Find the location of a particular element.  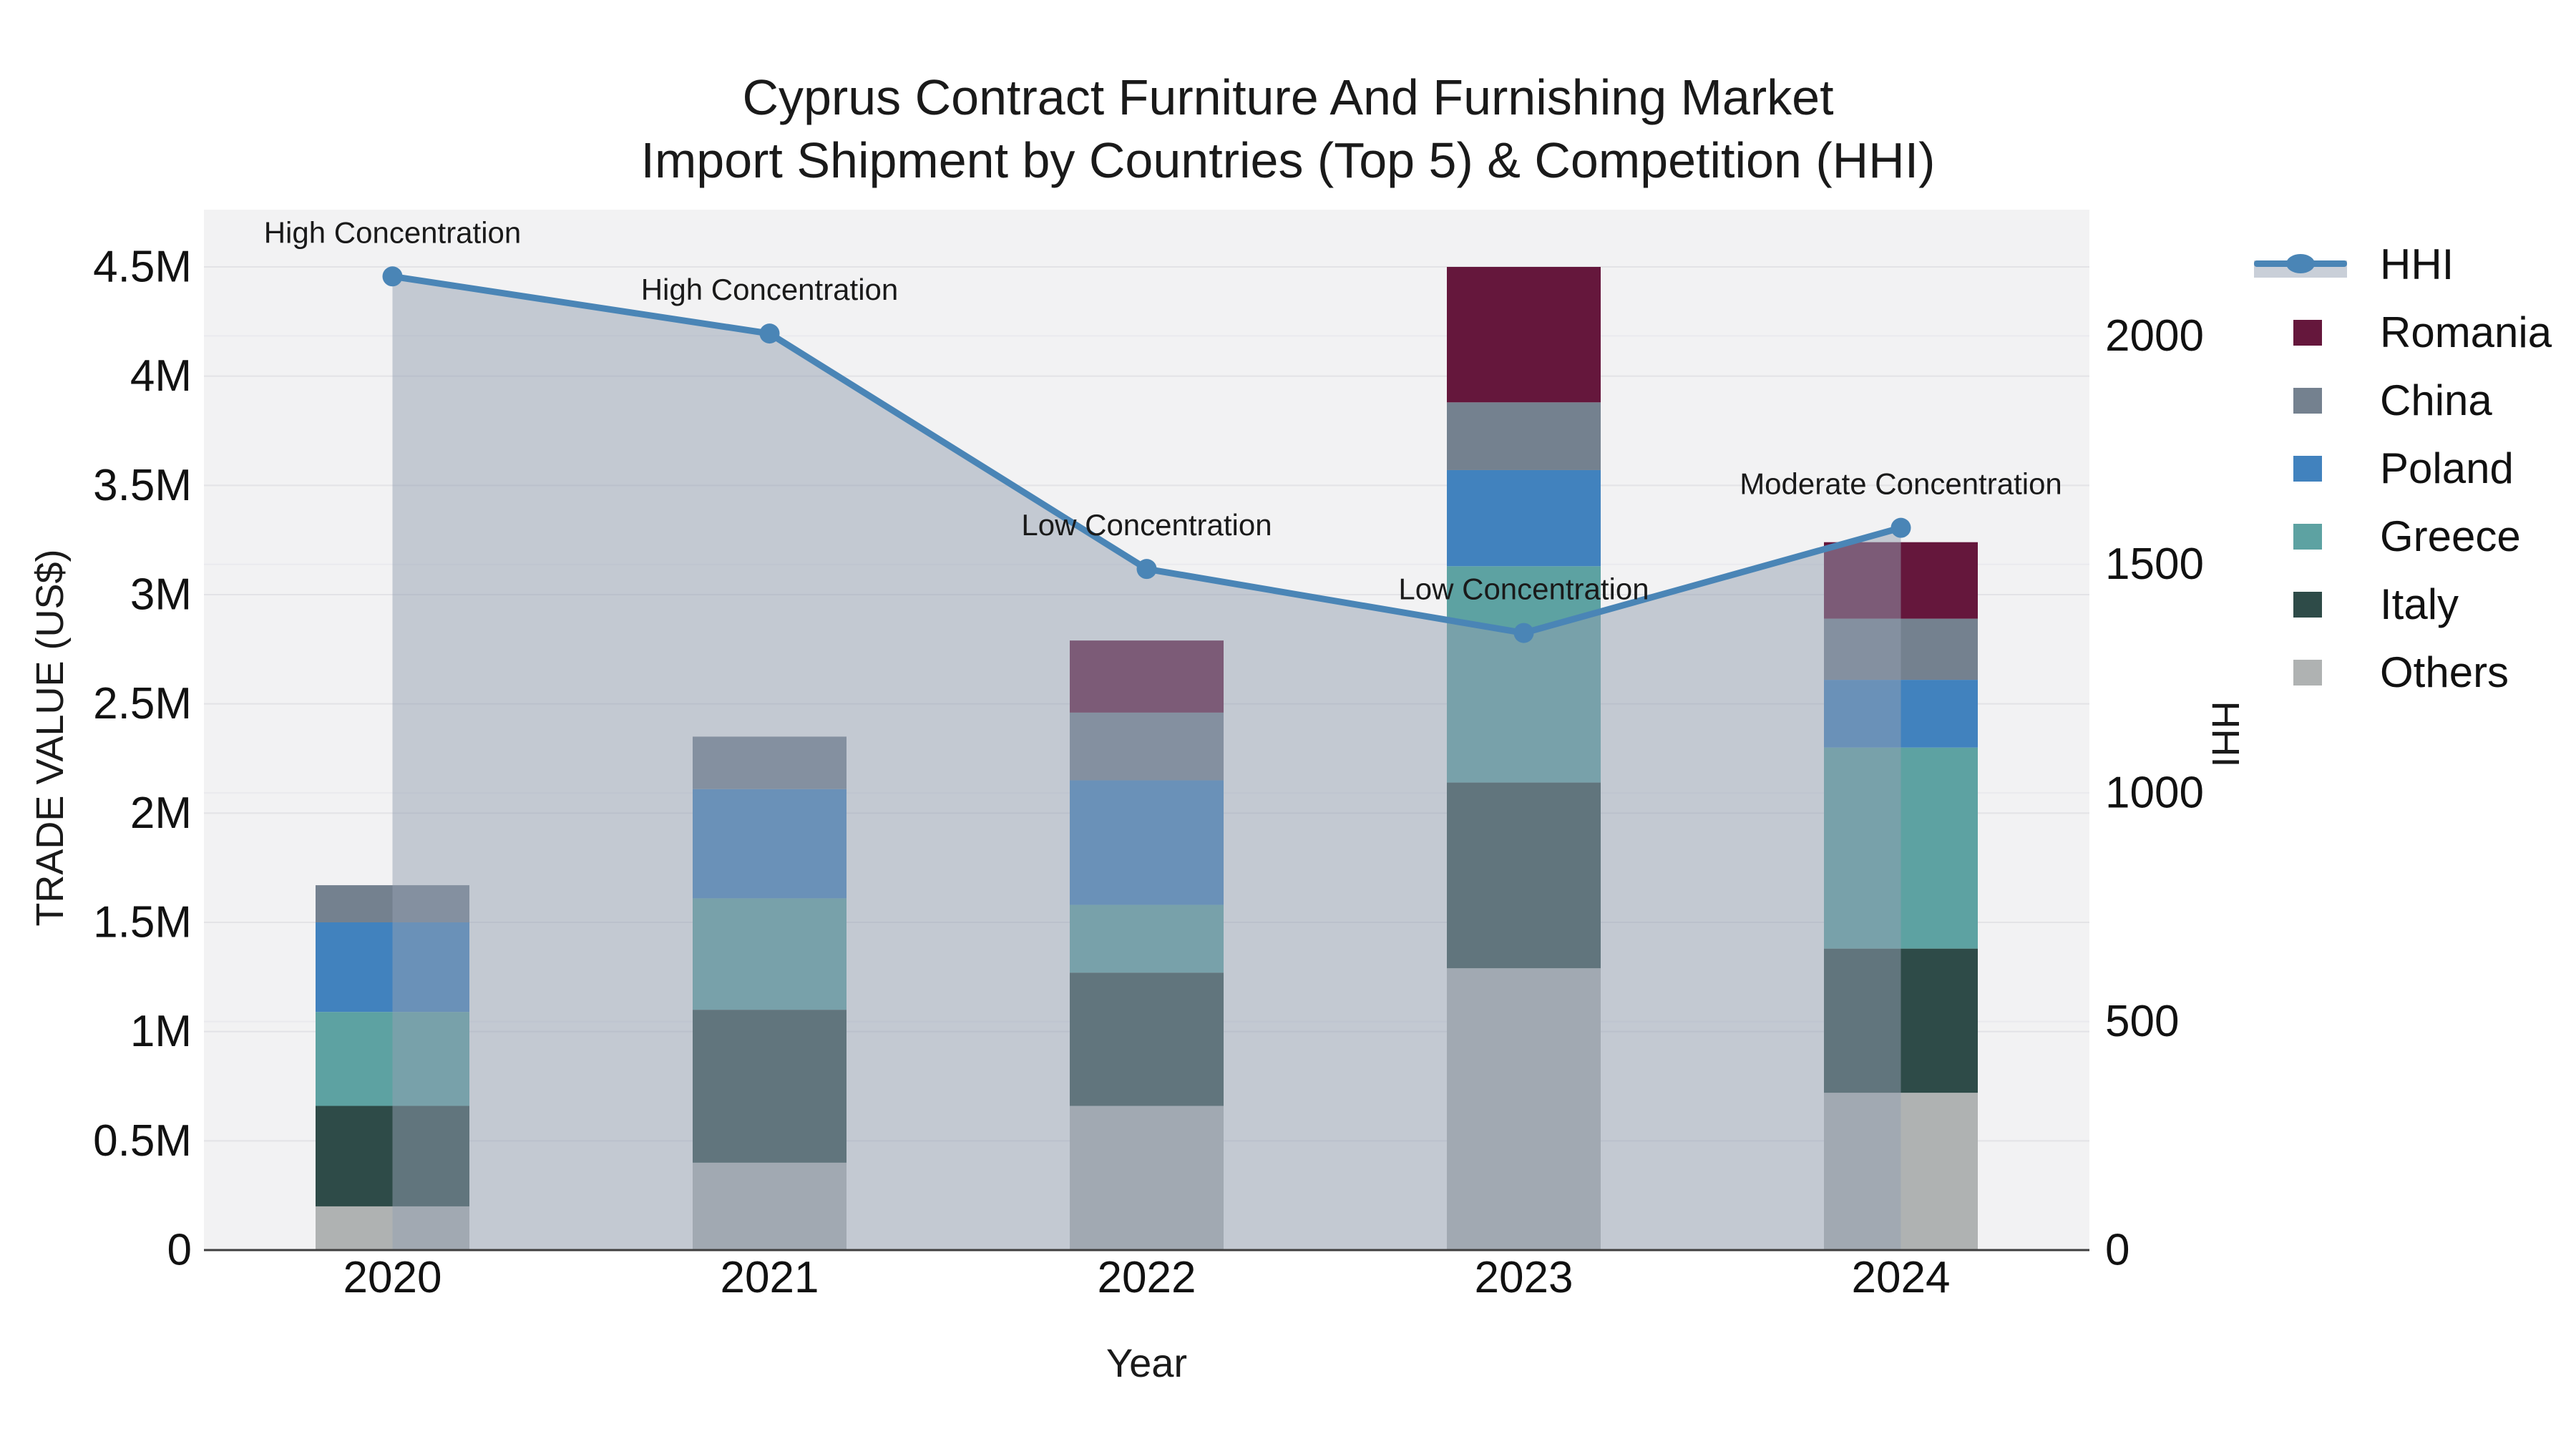

legend-item-greece: Greece is located at coordinates (2403, 536).